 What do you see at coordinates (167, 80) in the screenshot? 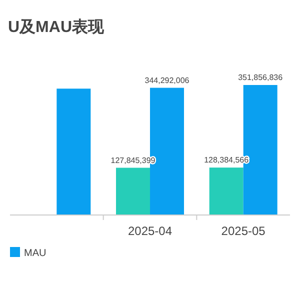
I see `data-label: 344,292,006` at bounding box center [167, 80].